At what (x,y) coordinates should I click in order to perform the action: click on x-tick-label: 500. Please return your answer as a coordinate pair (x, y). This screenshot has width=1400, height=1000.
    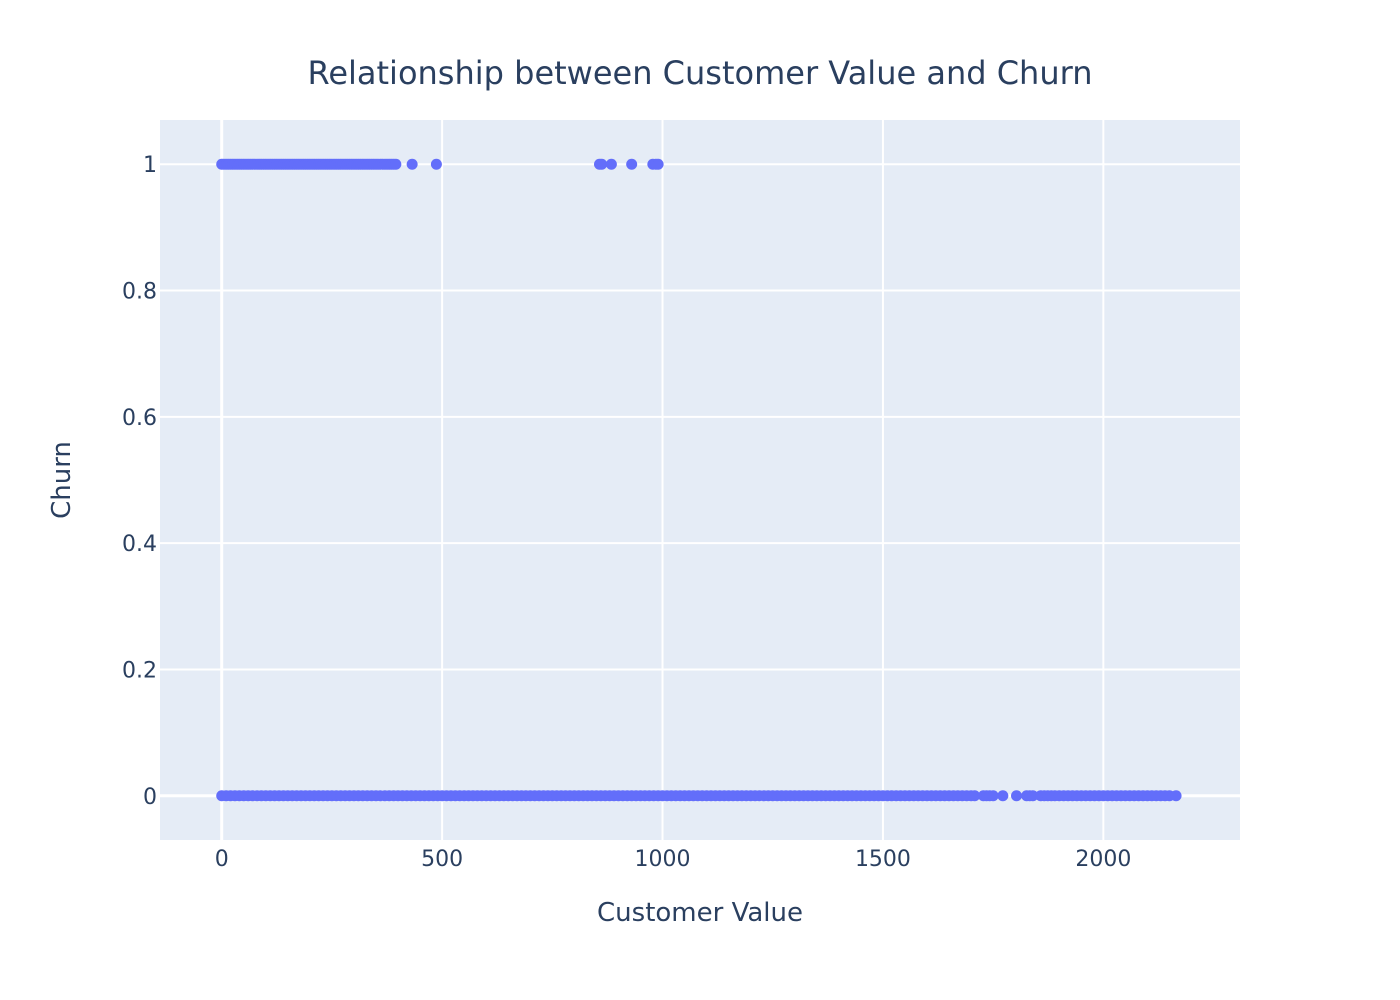
    Looking at the image, I should click on (442, 859).